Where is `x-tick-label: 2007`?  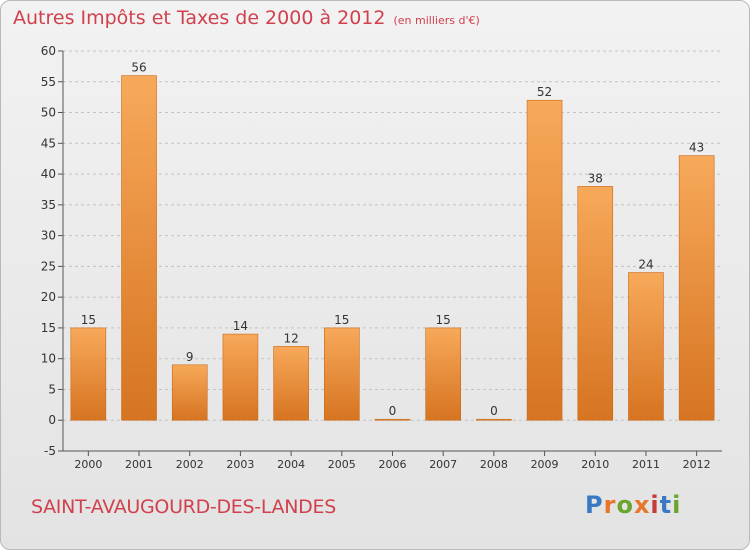
x-tick-label: 2007 is located at coordinates (443, 464).